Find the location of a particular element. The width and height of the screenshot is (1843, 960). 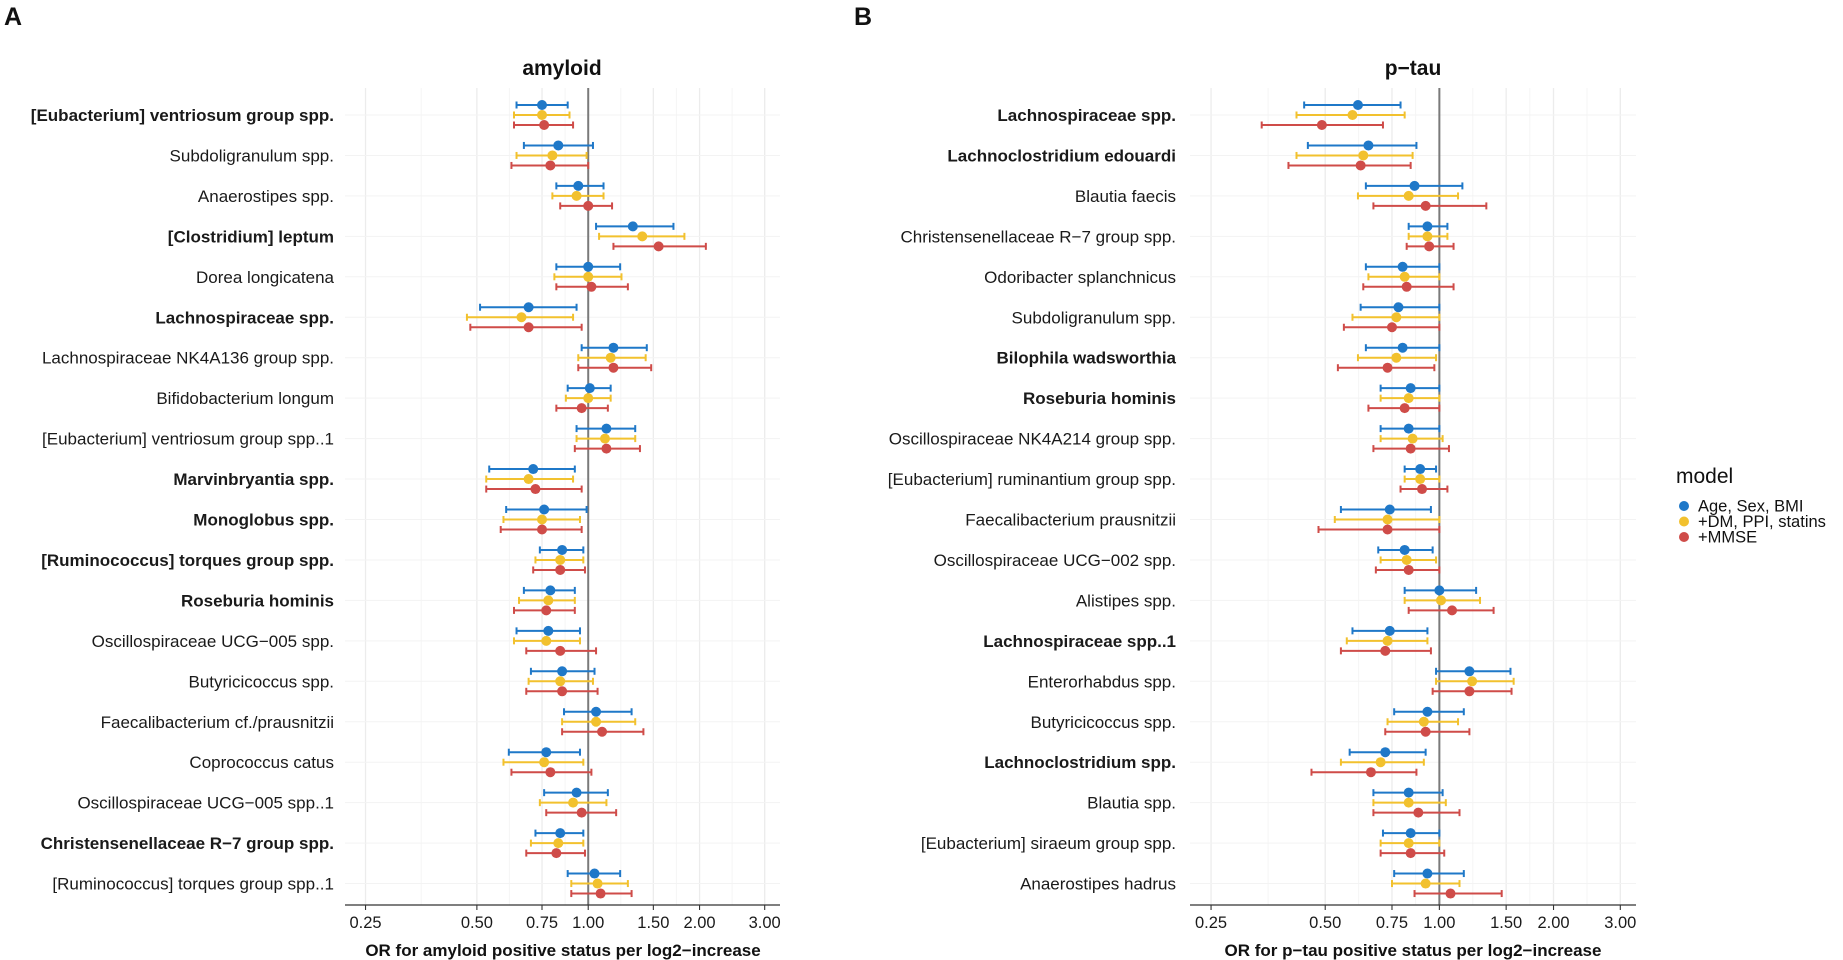

row-label: Coprococcus catus is located at coordinates (261, 762).